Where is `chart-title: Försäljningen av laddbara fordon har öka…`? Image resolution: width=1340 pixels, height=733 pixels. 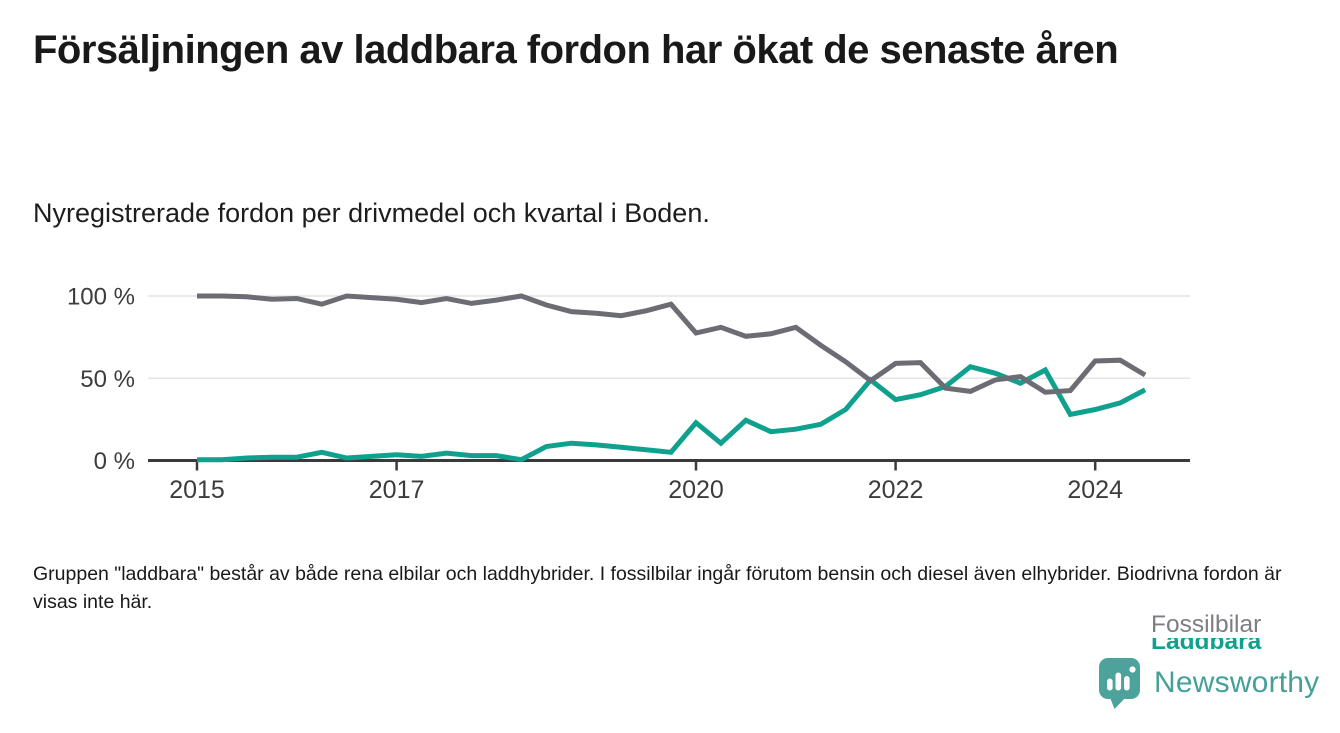
chart-title: Försäljningen av laddbara fordon har öka… is located at coordinates (576, 50).